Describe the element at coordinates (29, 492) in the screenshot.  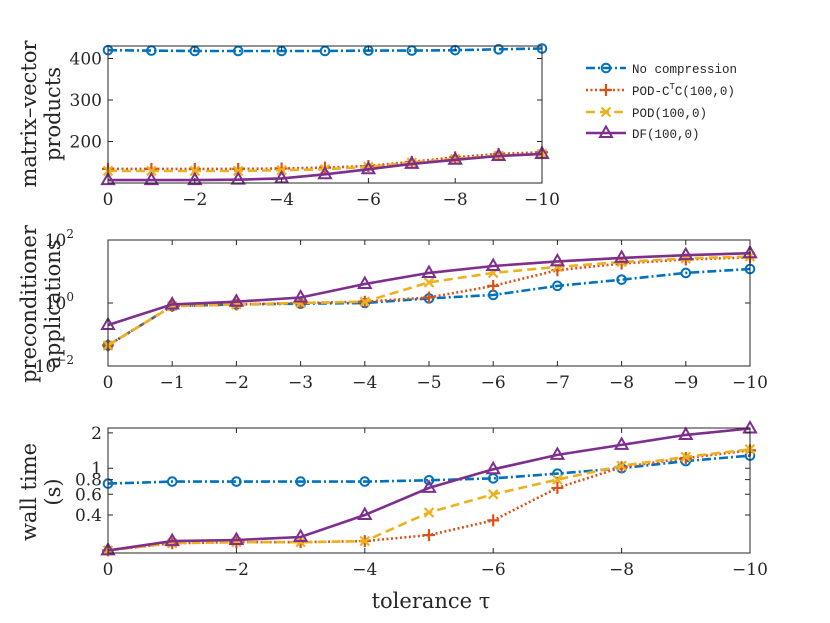
I see `ylabel-walltime-line1: wall time` at that location.